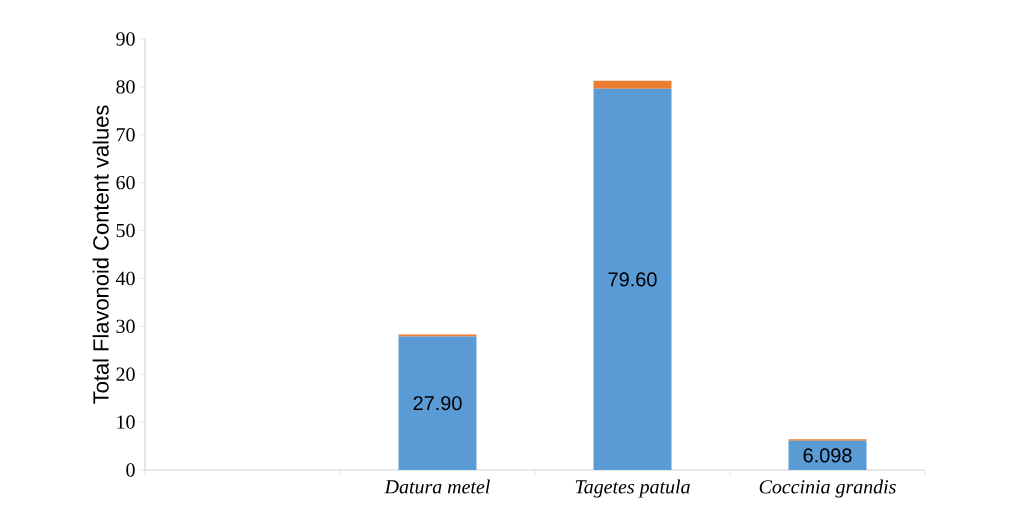 This screenshot has height=520, width=1009. I want to click on data-label: 6.098, so click(827, 455).